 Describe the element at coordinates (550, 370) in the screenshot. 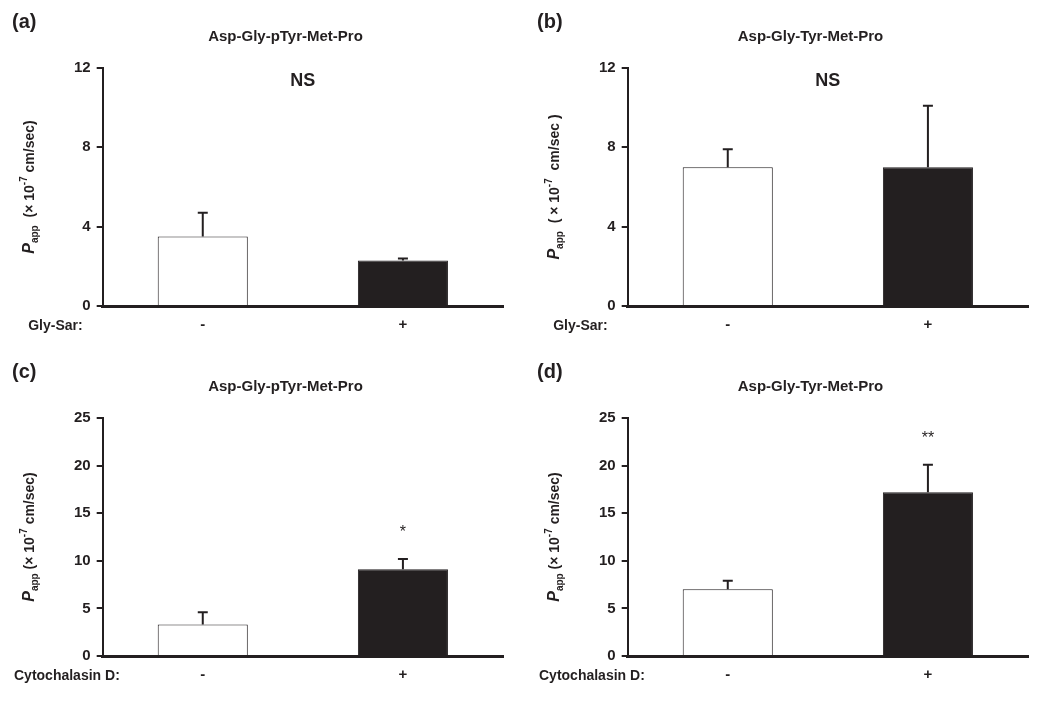

I see `text: (d)` at that location.